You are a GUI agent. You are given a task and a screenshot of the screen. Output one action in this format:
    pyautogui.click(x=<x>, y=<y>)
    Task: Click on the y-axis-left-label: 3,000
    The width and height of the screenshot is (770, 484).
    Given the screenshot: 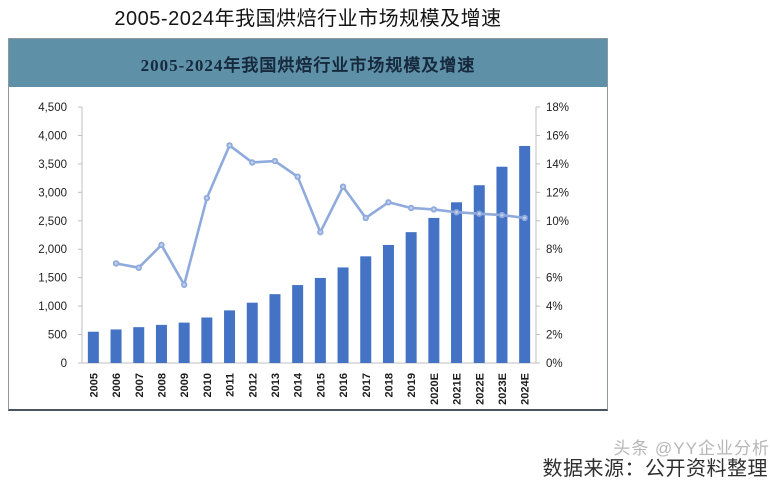 What is the action you would take?
    pyautogui.click(x=52, y=193)
    